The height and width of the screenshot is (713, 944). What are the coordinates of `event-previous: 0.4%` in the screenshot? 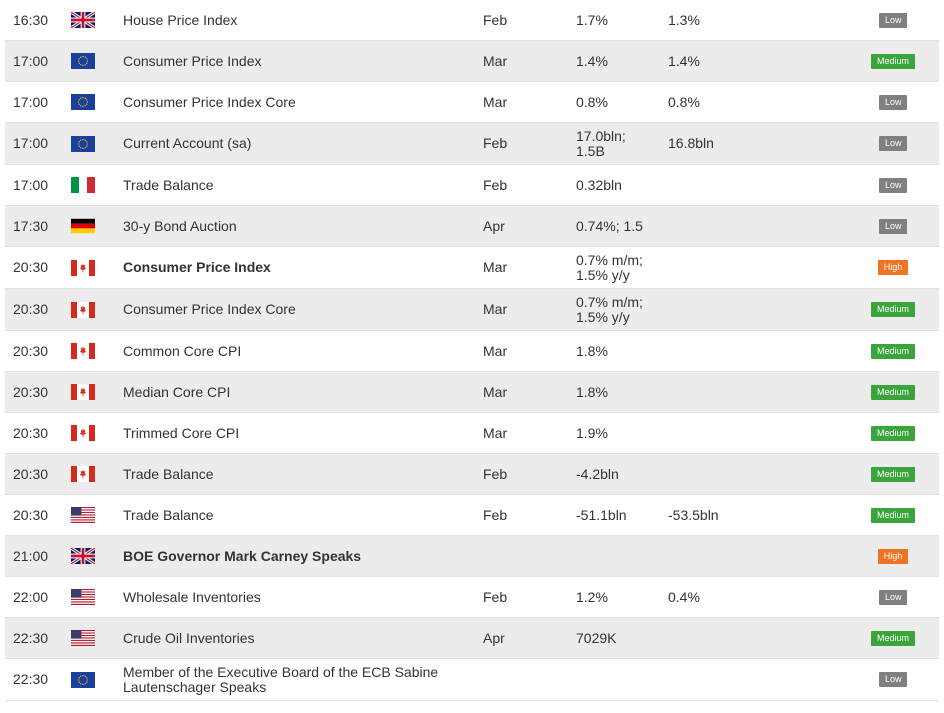 It's located at (684, 596).